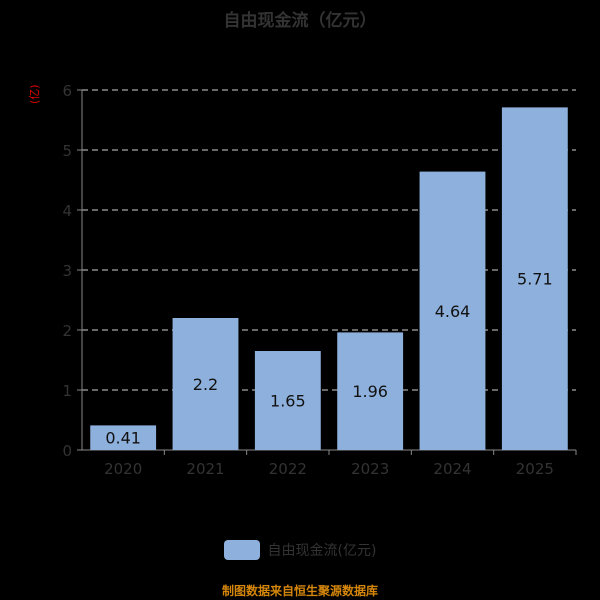 The height and width of the screenshot is (600, 600). Describe the element at coordinates (67, 271) in the screenshot. I see `y-tick-label: 3` at that location.